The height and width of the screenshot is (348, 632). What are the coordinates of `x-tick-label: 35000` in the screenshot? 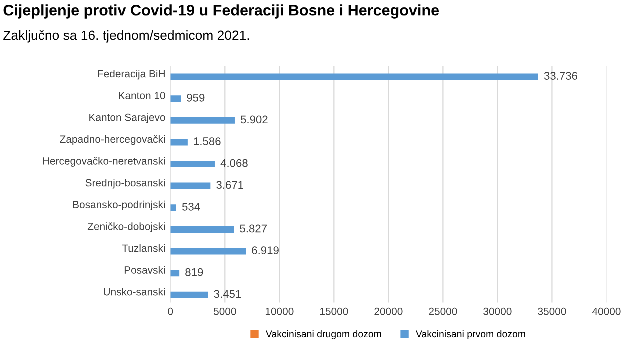 It's located at (552, 312).